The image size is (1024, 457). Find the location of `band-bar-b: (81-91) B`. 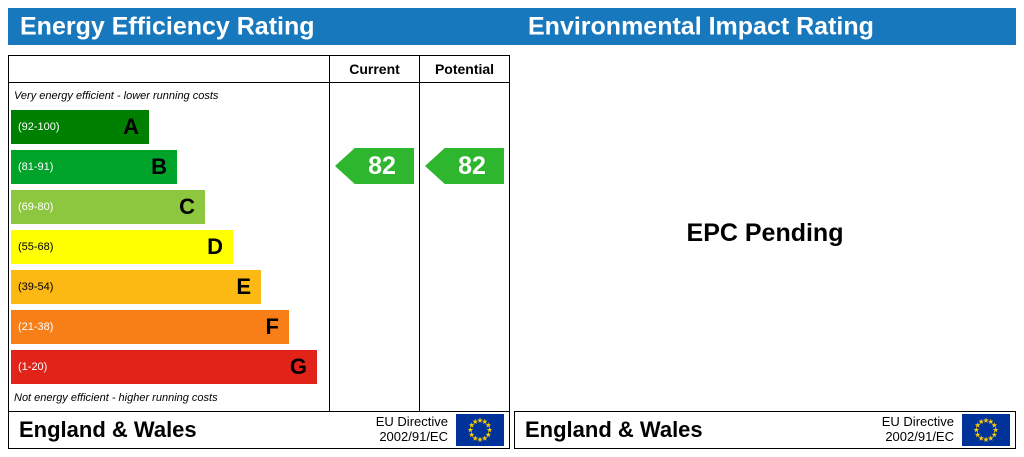

band-bar-b: (81-91) B is located at coordinates (94, 167).